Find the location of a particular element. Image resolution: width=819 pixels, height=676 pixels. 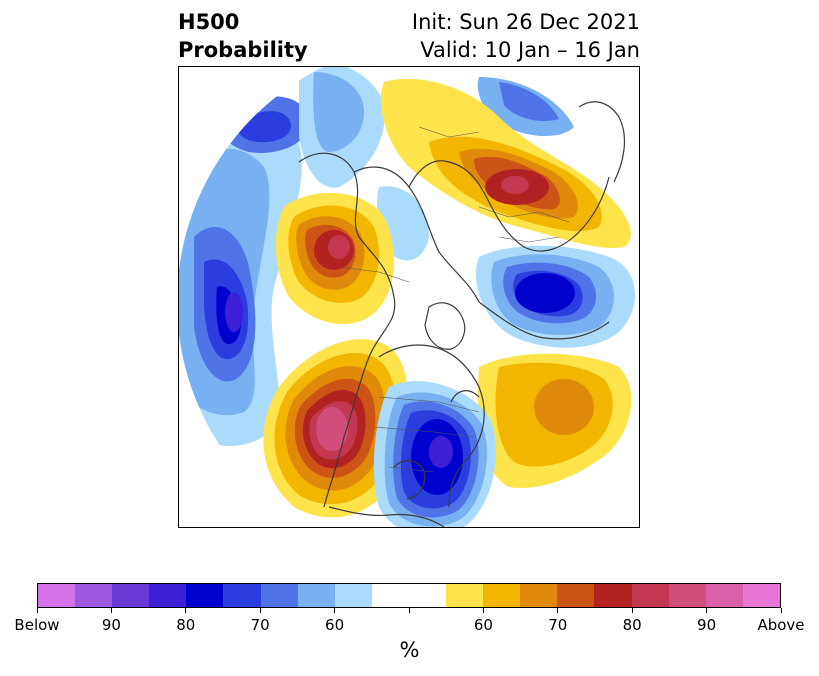

anomaly-below-east-north-america is located at coordinates (434, 454).